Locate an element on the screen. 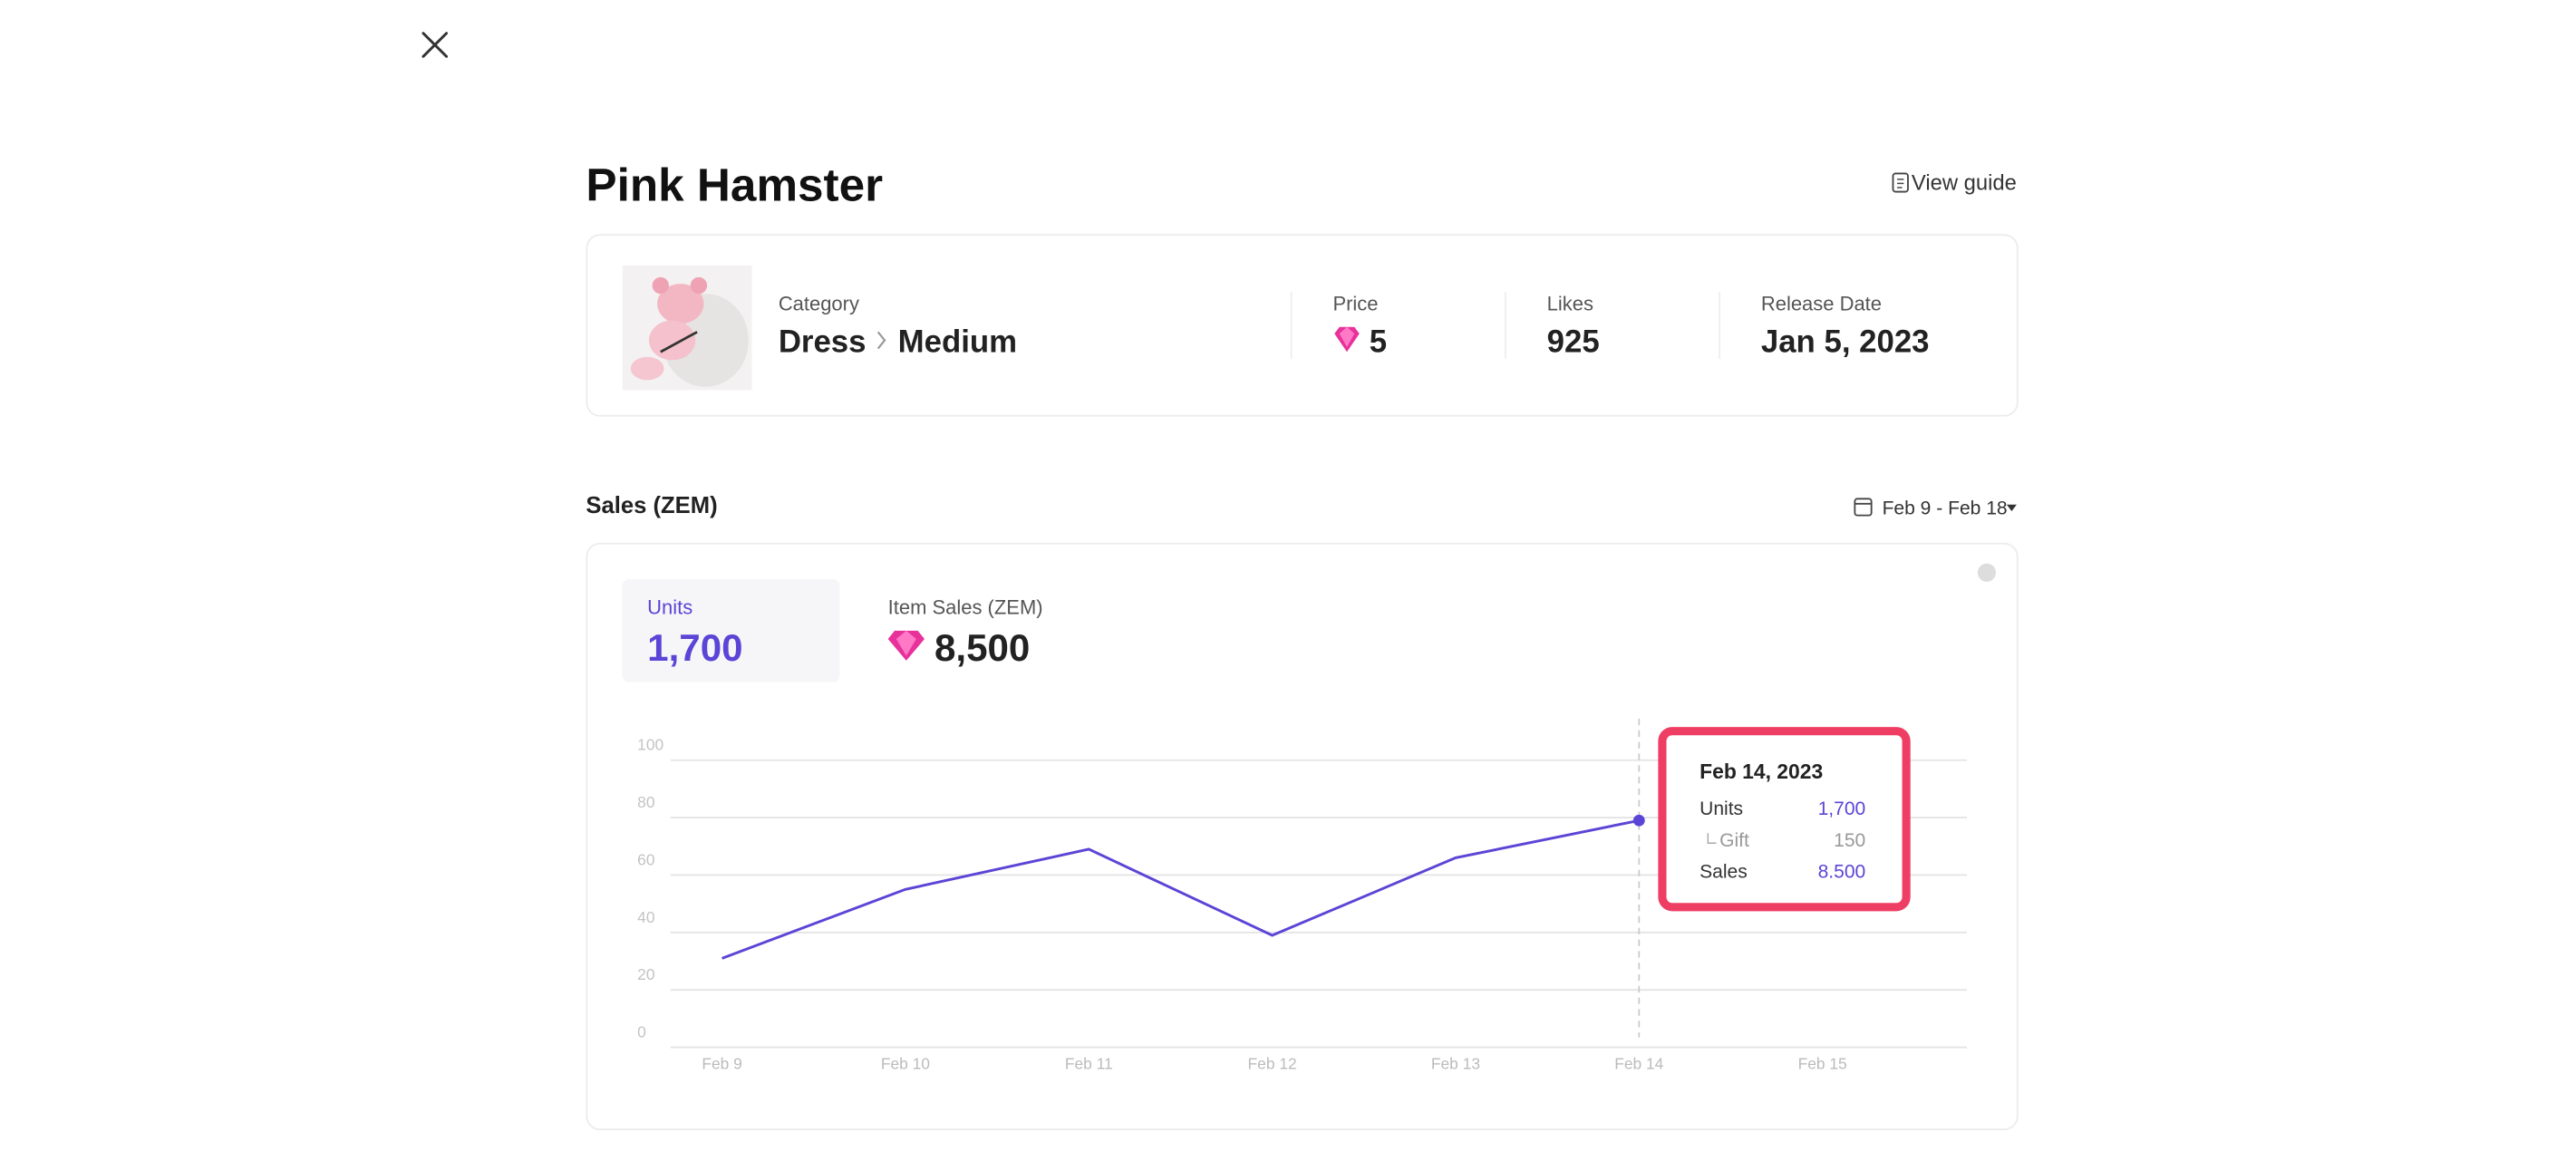 This screenshot has width=2576, height=1171. tooltip-date: Feb 14, 2023 is located at coordinates (1761, 772).